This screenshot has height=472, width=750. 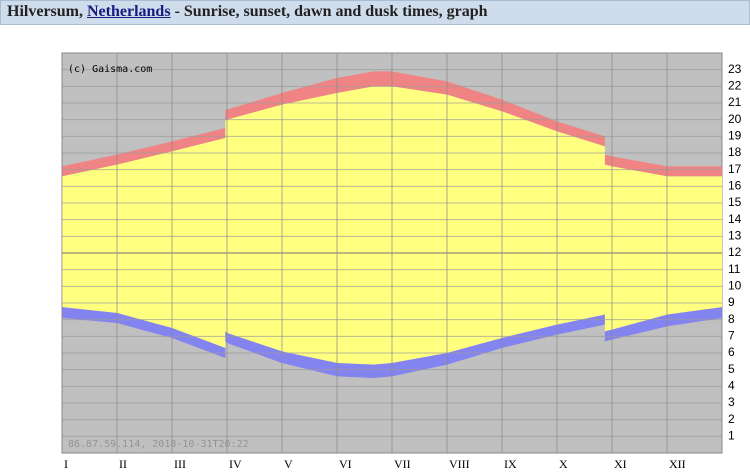 What do you see at coordinates (735, 219) in the screenshot?
I see `y-tick-label: 14` at bounding box center [735, 219].